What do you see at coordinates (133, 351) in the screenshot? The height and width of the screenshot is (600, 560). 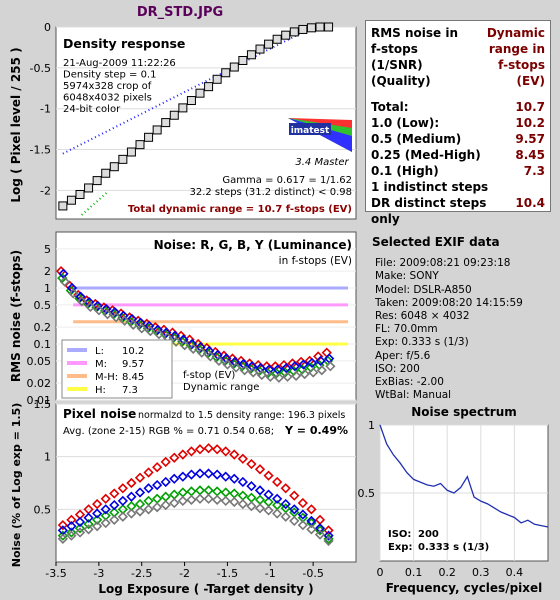 I see `legend-value: 10.2` at bounding box center [133, 351].